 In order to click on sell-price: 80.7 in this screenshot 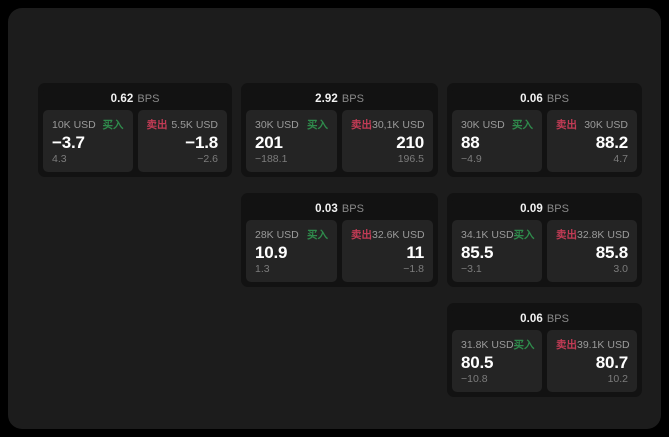, I will do `click(611, 362)`.